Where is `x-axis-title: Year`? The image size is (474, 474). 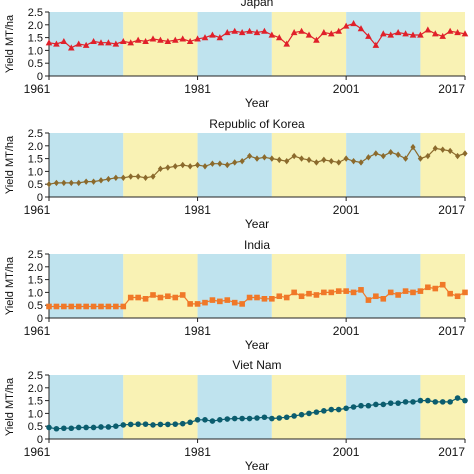 x-axis-title: Year is located at coordinates (257, 345).